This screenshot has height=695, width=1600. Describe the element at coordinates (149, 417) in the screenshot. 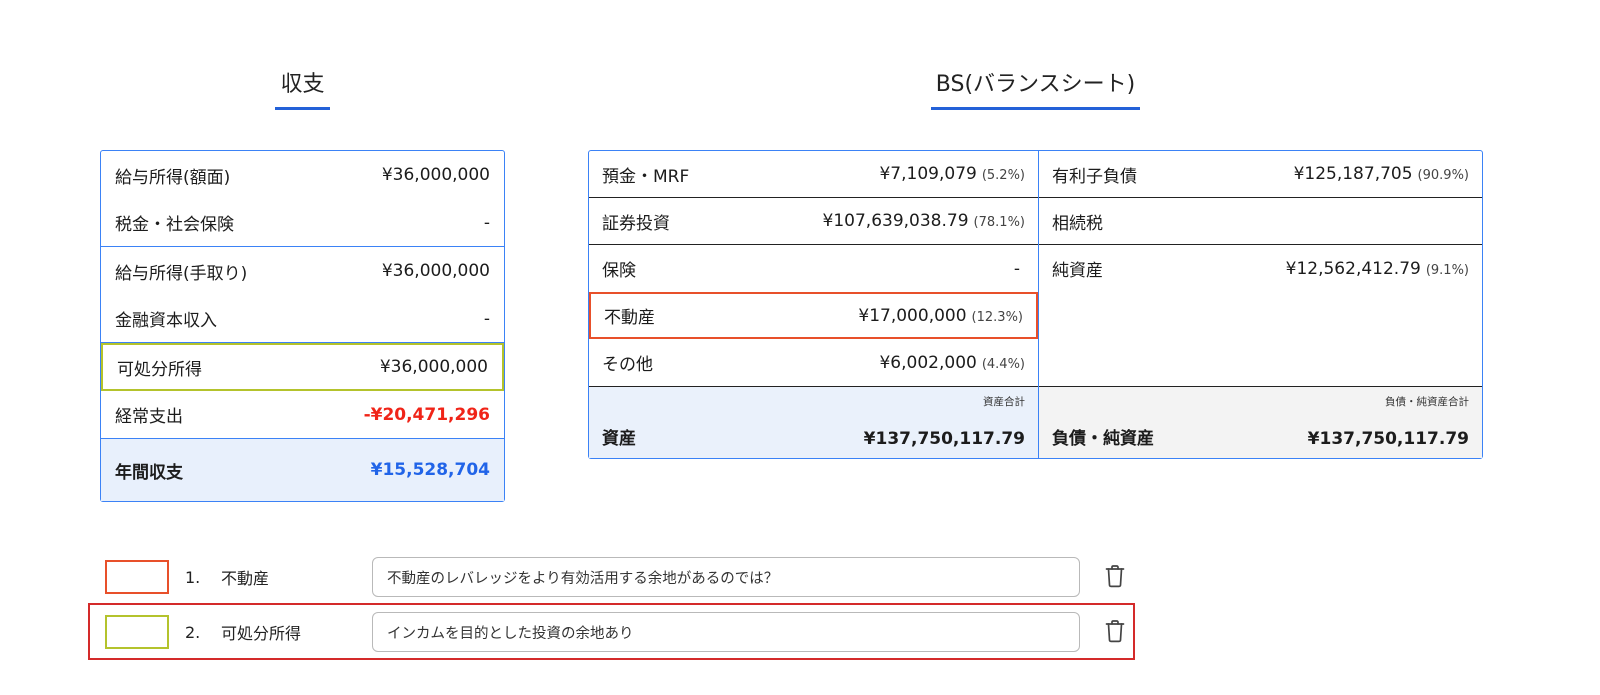

I see `row-label: 経常支出` at that location.